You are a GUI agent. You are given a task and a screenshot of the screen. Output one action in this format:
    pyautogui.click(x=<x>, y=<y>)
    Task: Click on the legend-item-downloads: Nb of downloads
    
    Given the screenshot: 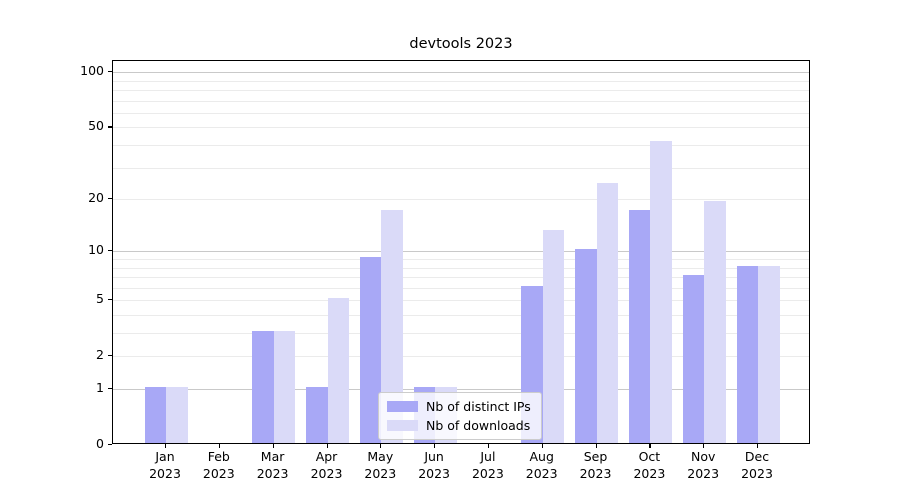 What is the action you would take?
    pyautogui.click(x=459, y=425)
    